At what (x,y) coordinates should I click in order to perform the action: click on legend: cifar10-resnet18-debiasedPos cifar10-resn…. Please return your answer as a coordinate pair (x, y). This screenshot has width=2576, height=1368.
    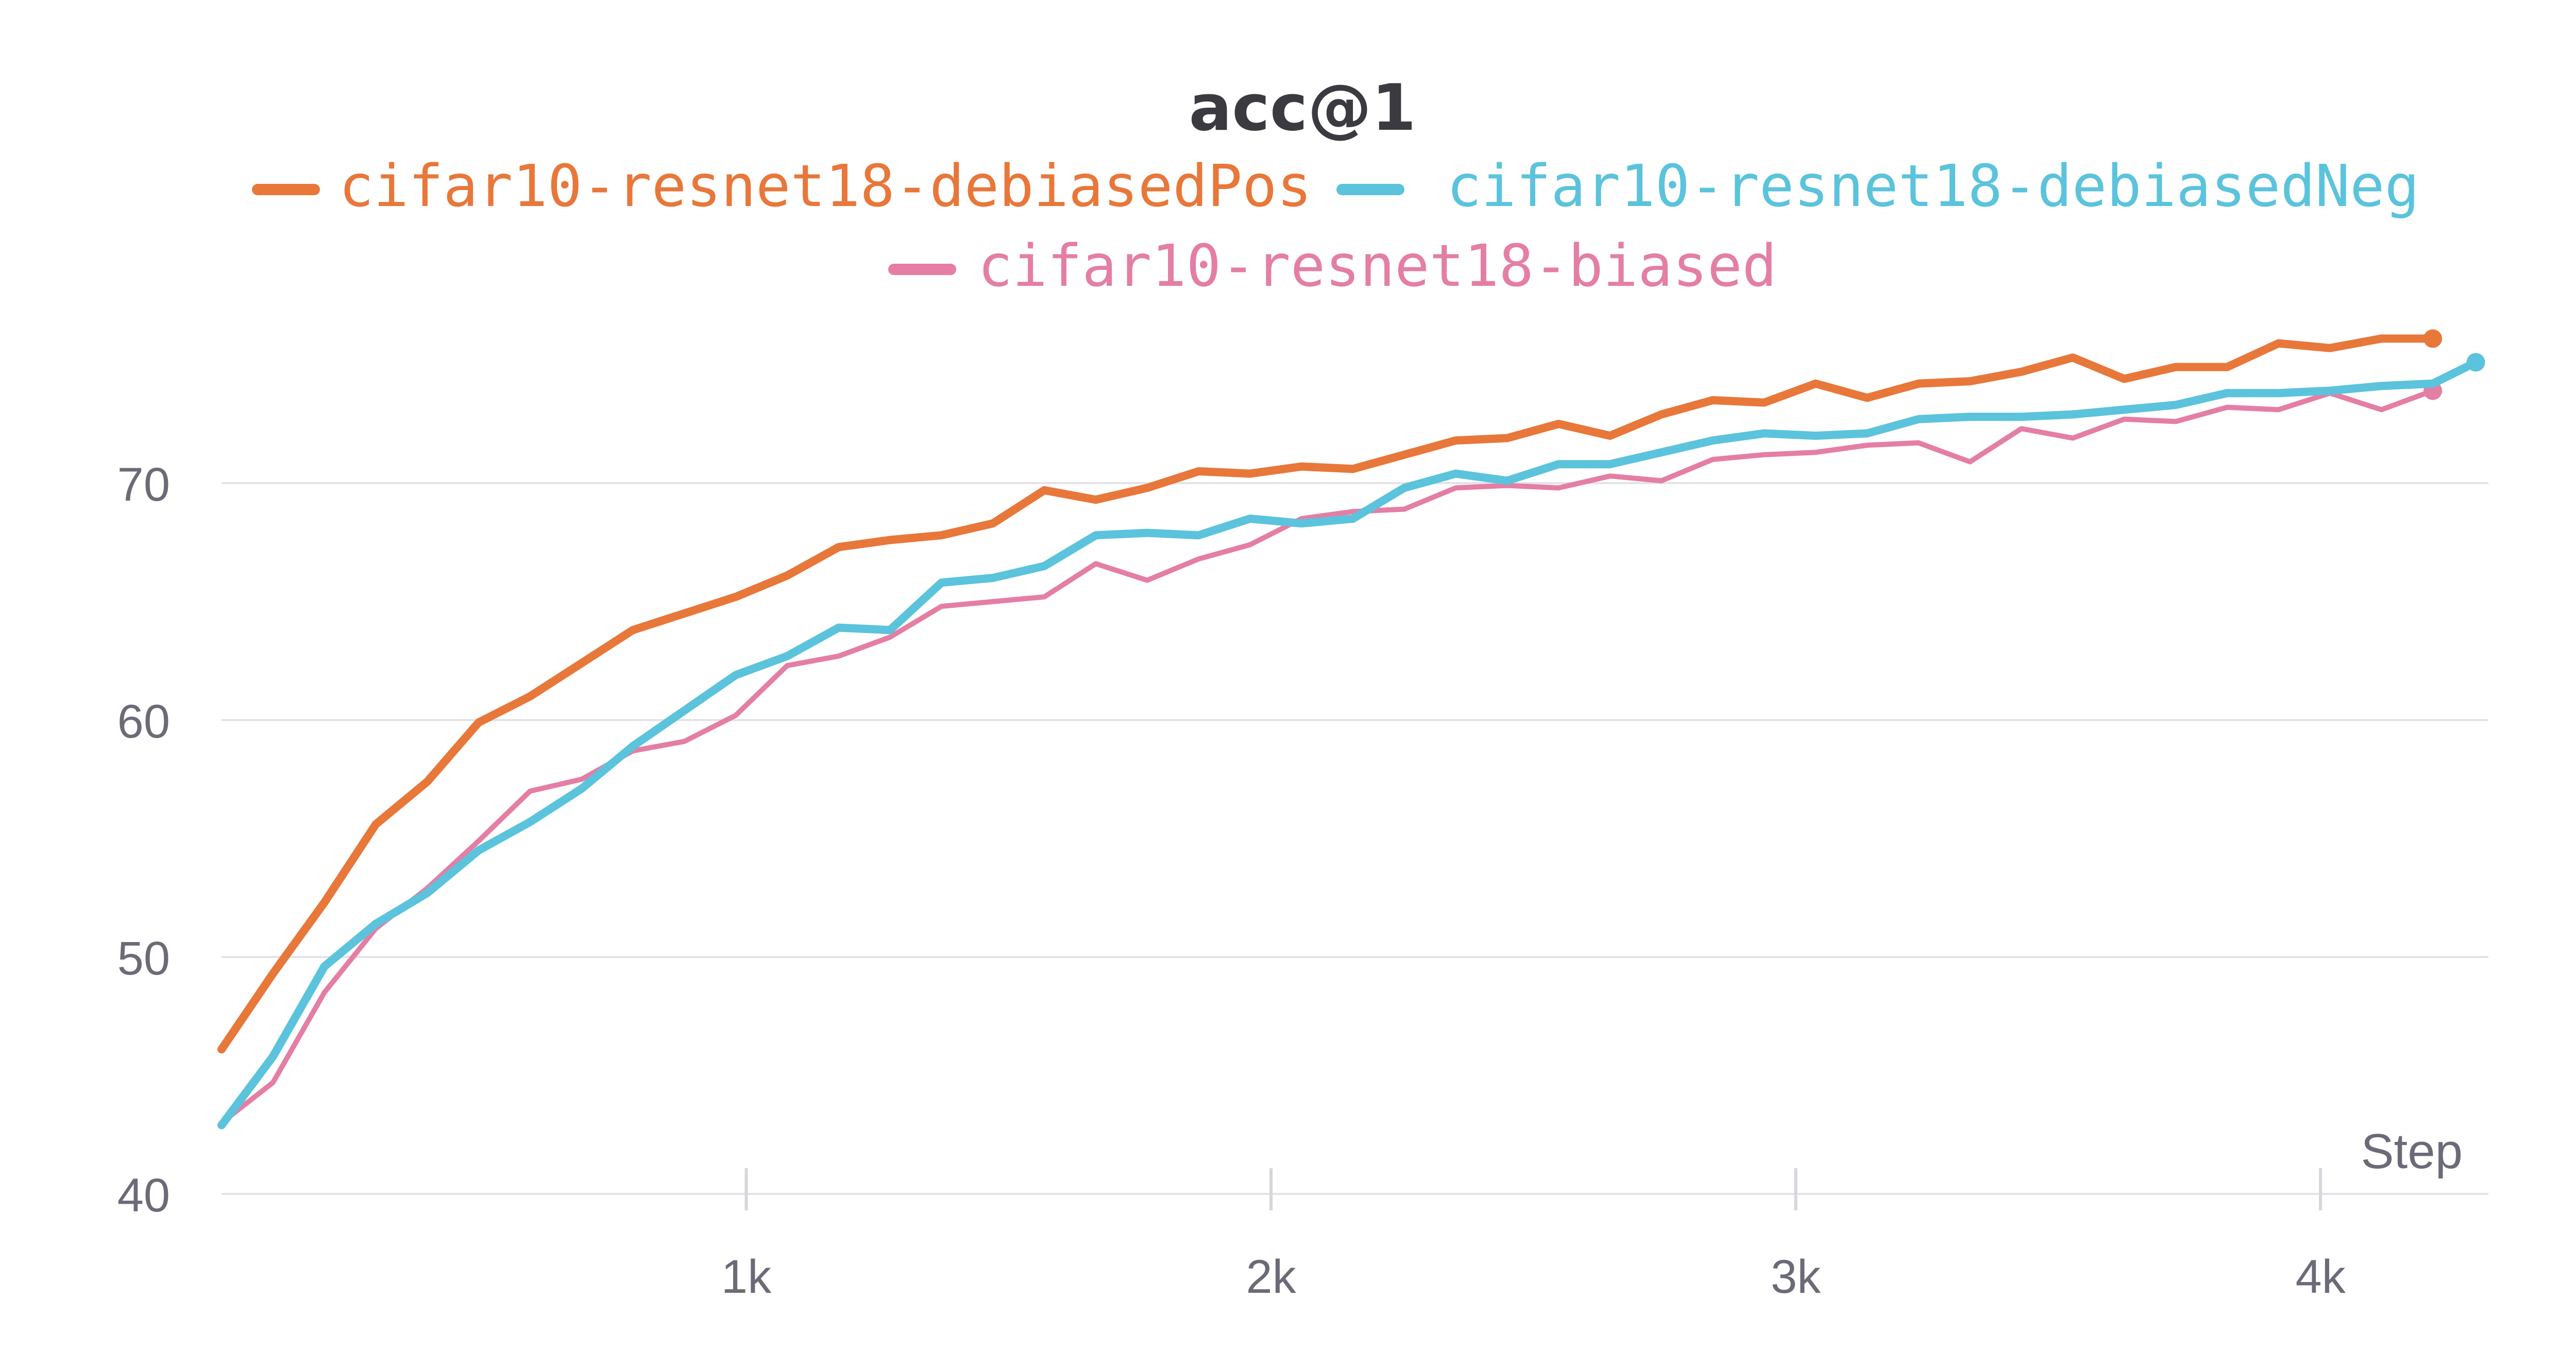
    Looking at the image, I should click on (1335, 226).